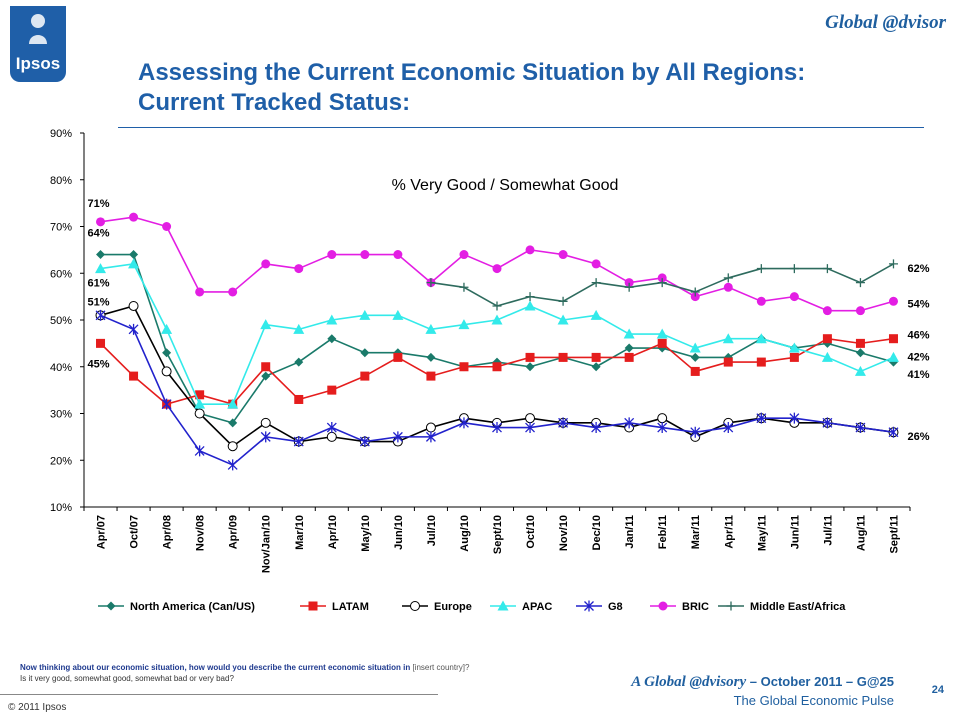  Describe the element at coordinates (465, 533) in the screenshot. I see `x-tick-label: Aug/10` at that location.